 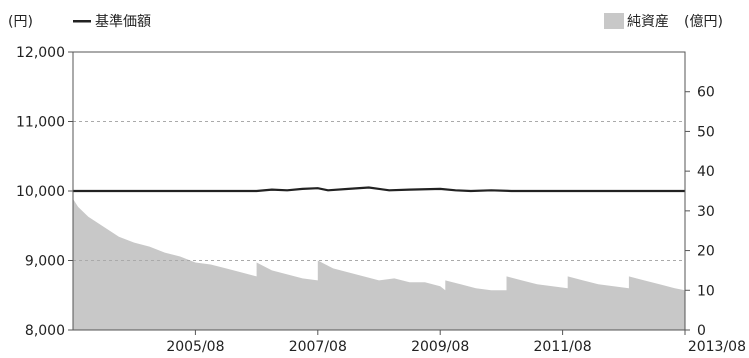 I want to click on legend-area-swatch, so click(x=614, y=21).